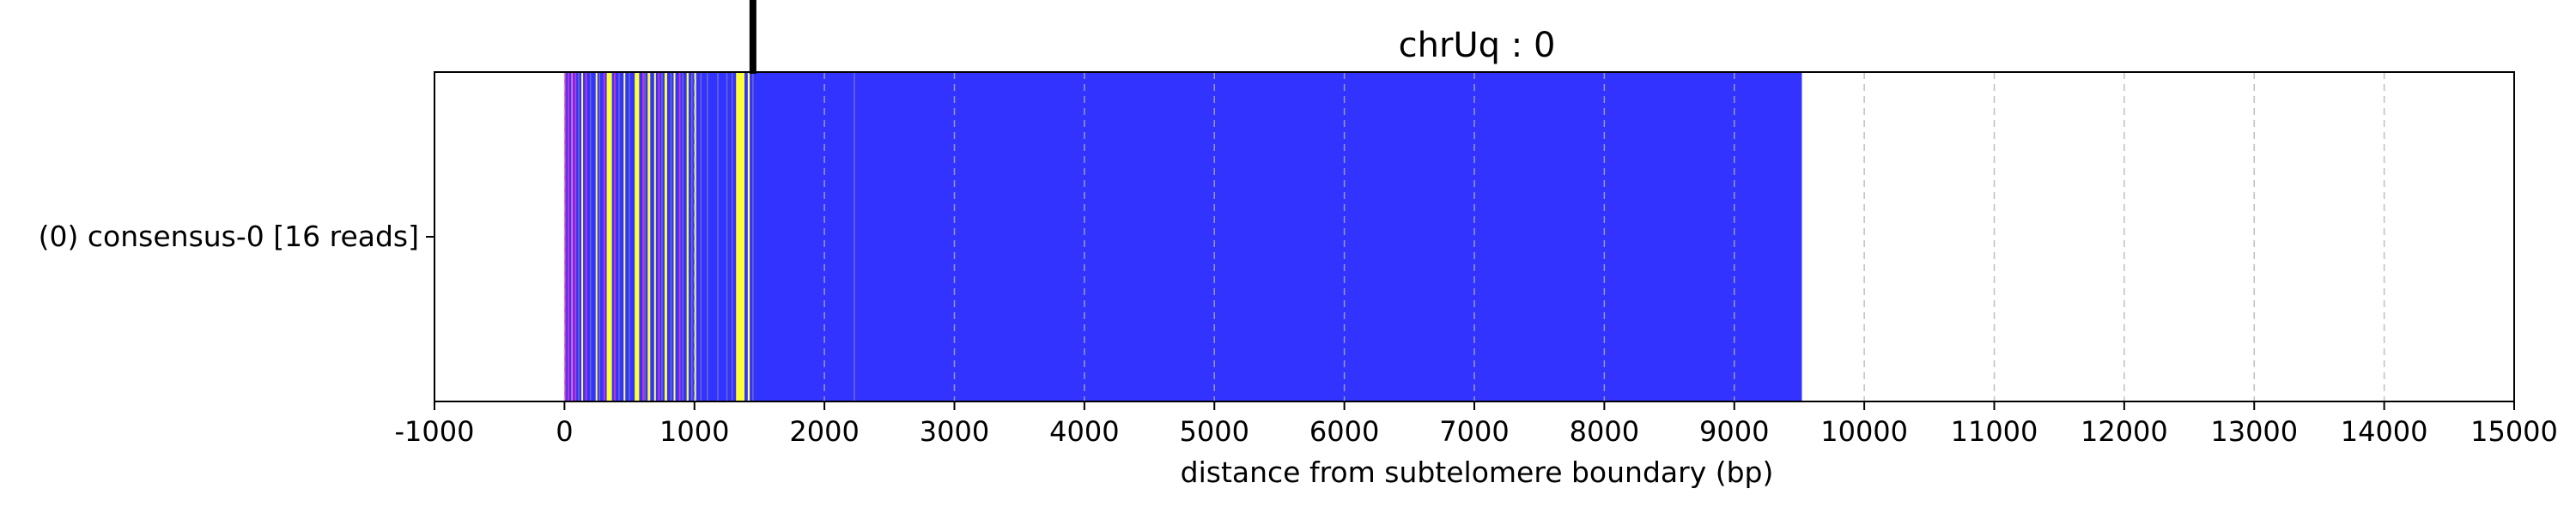  Describe the element at coordinates (694, 431) in the screenshot. I see `x-tick-label: 1000` at that location.